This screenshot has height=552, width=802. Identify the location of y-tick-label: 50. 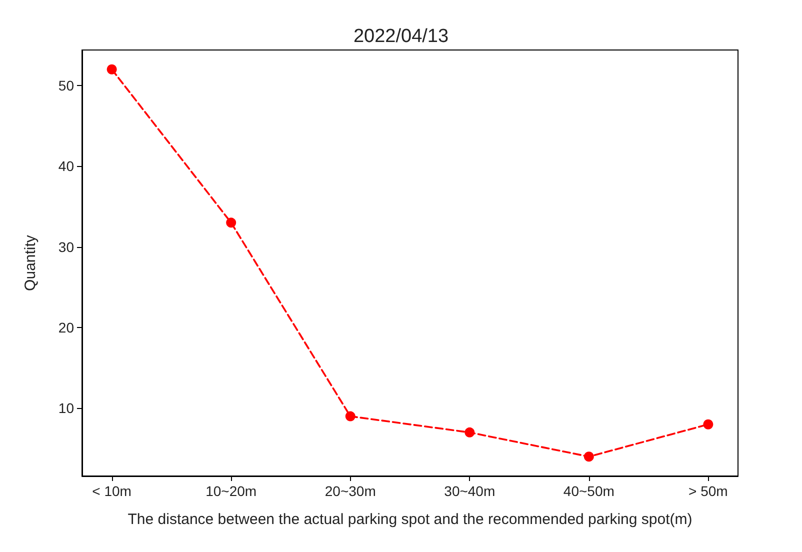
(66, 86).